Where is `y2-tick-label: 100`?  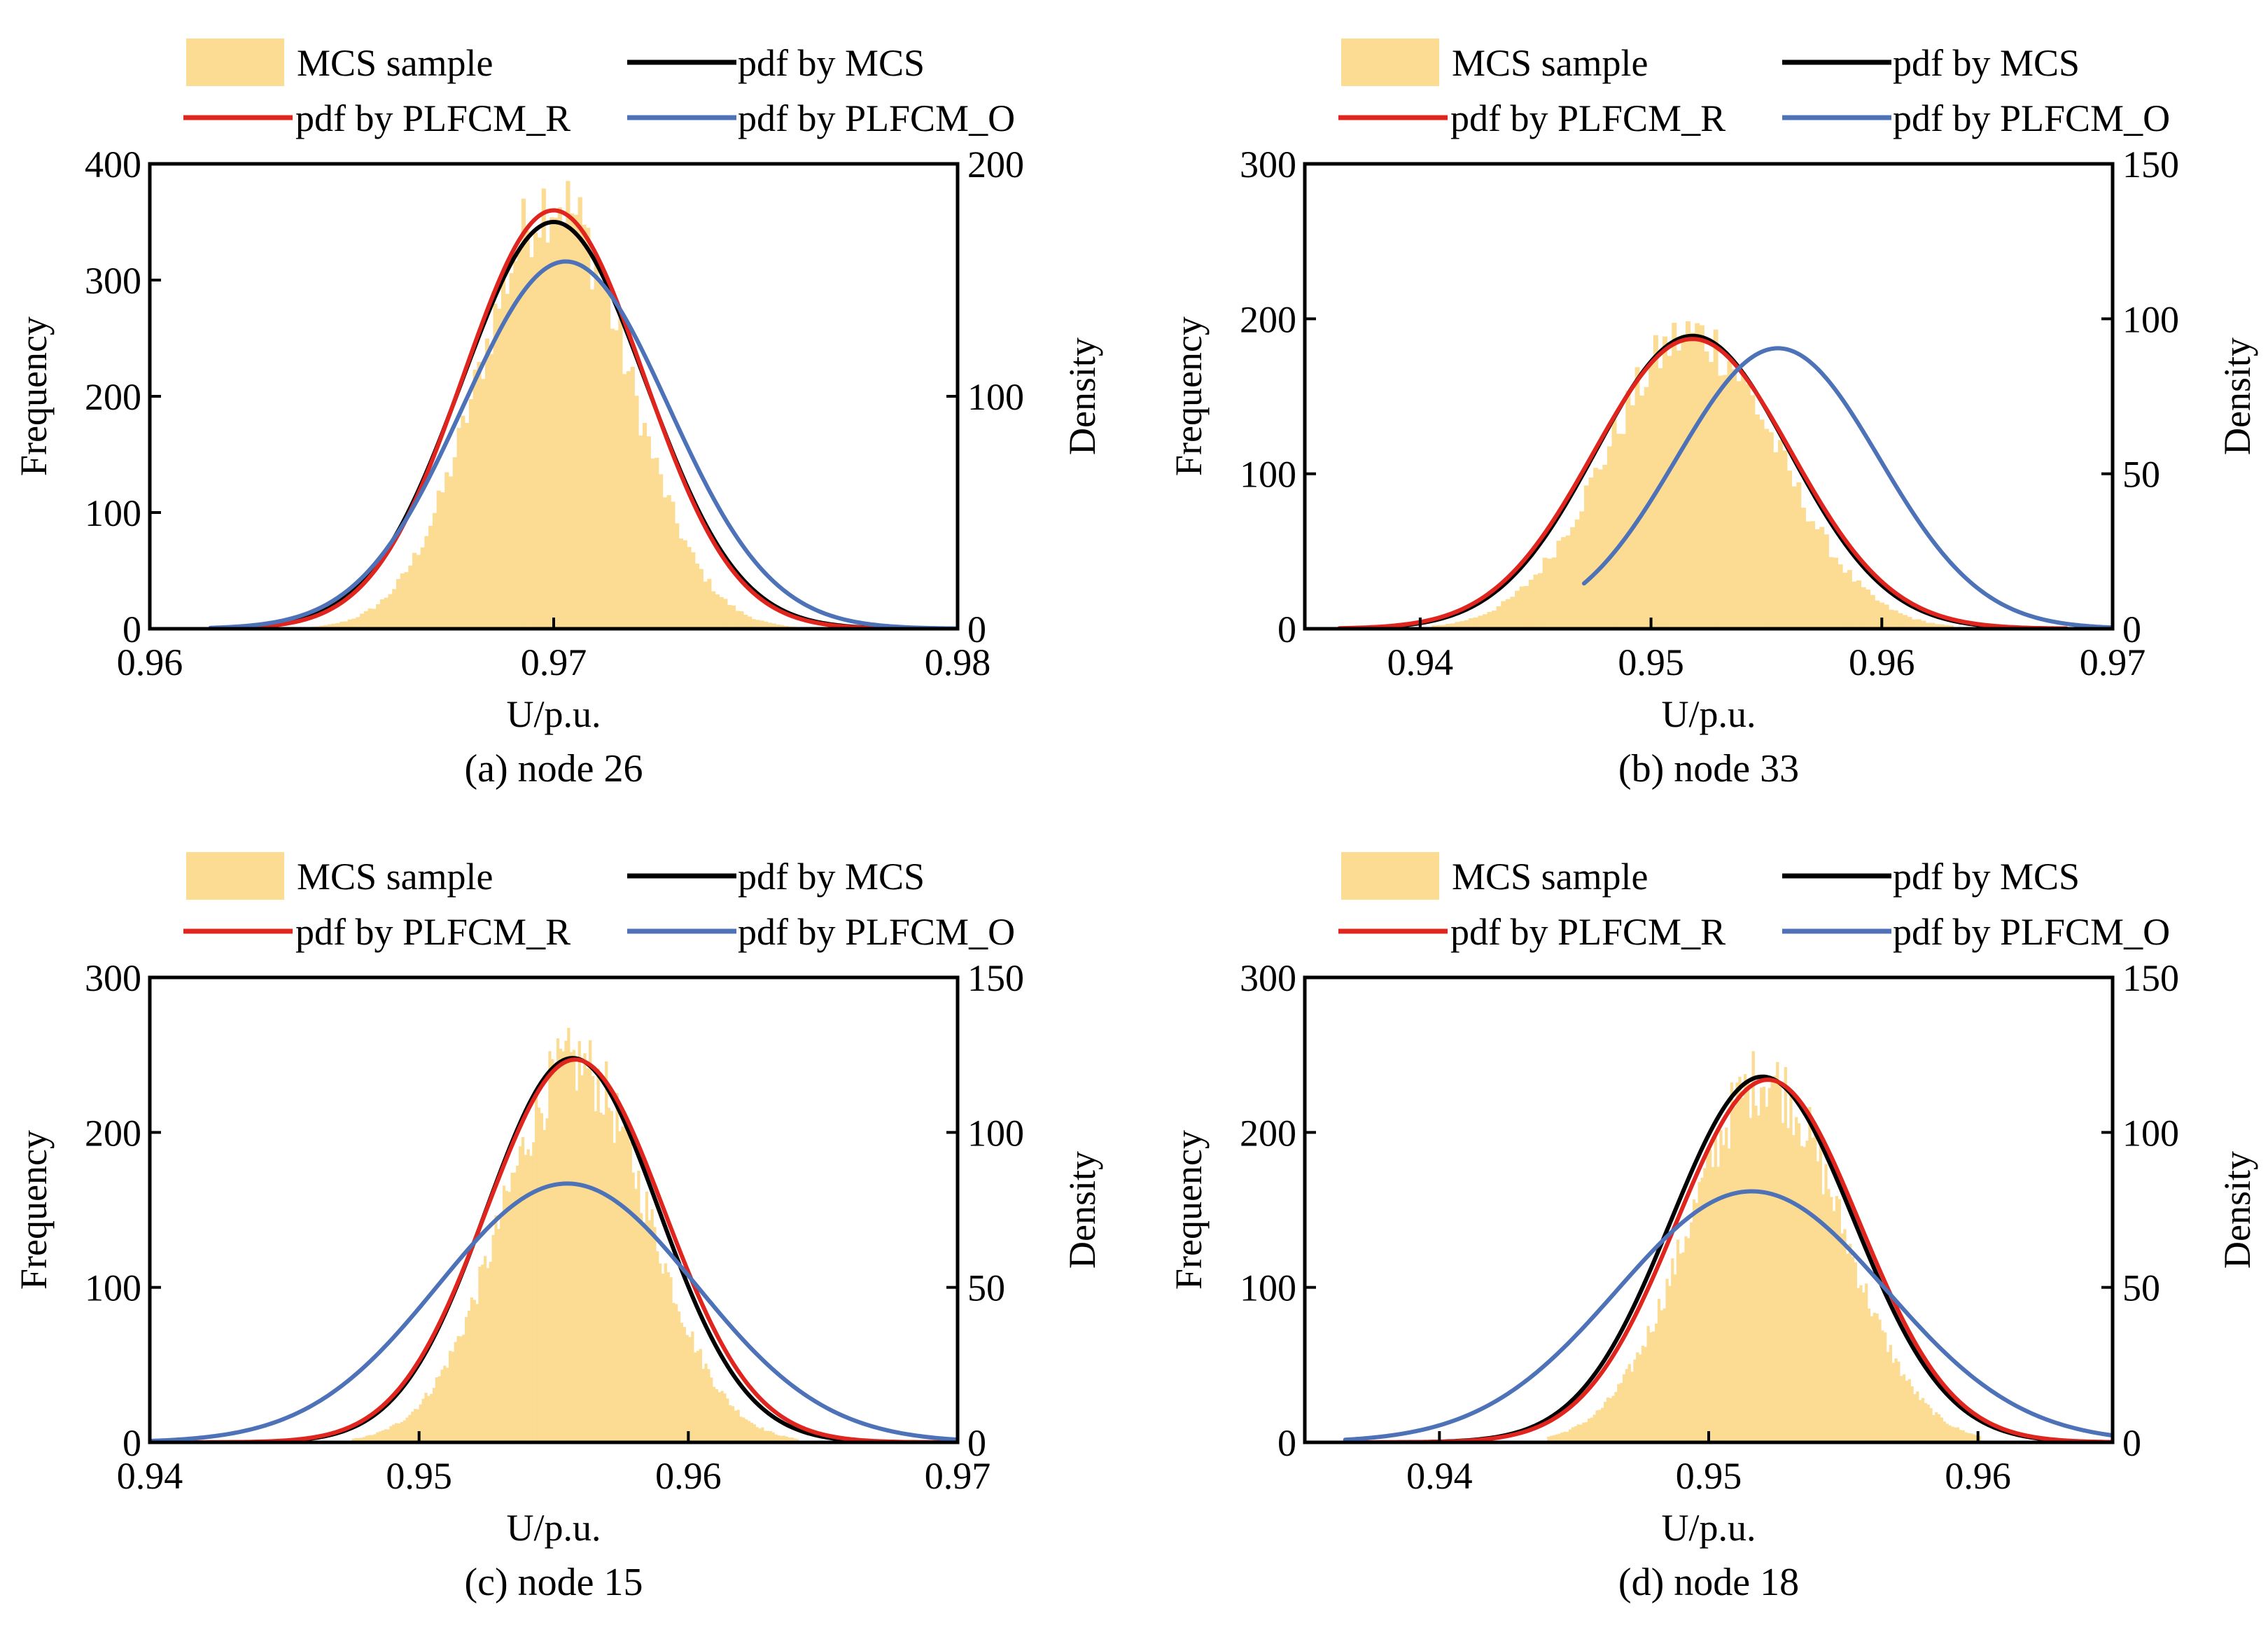
y2-tick-label: 100 is located at coordinates (995, 397).